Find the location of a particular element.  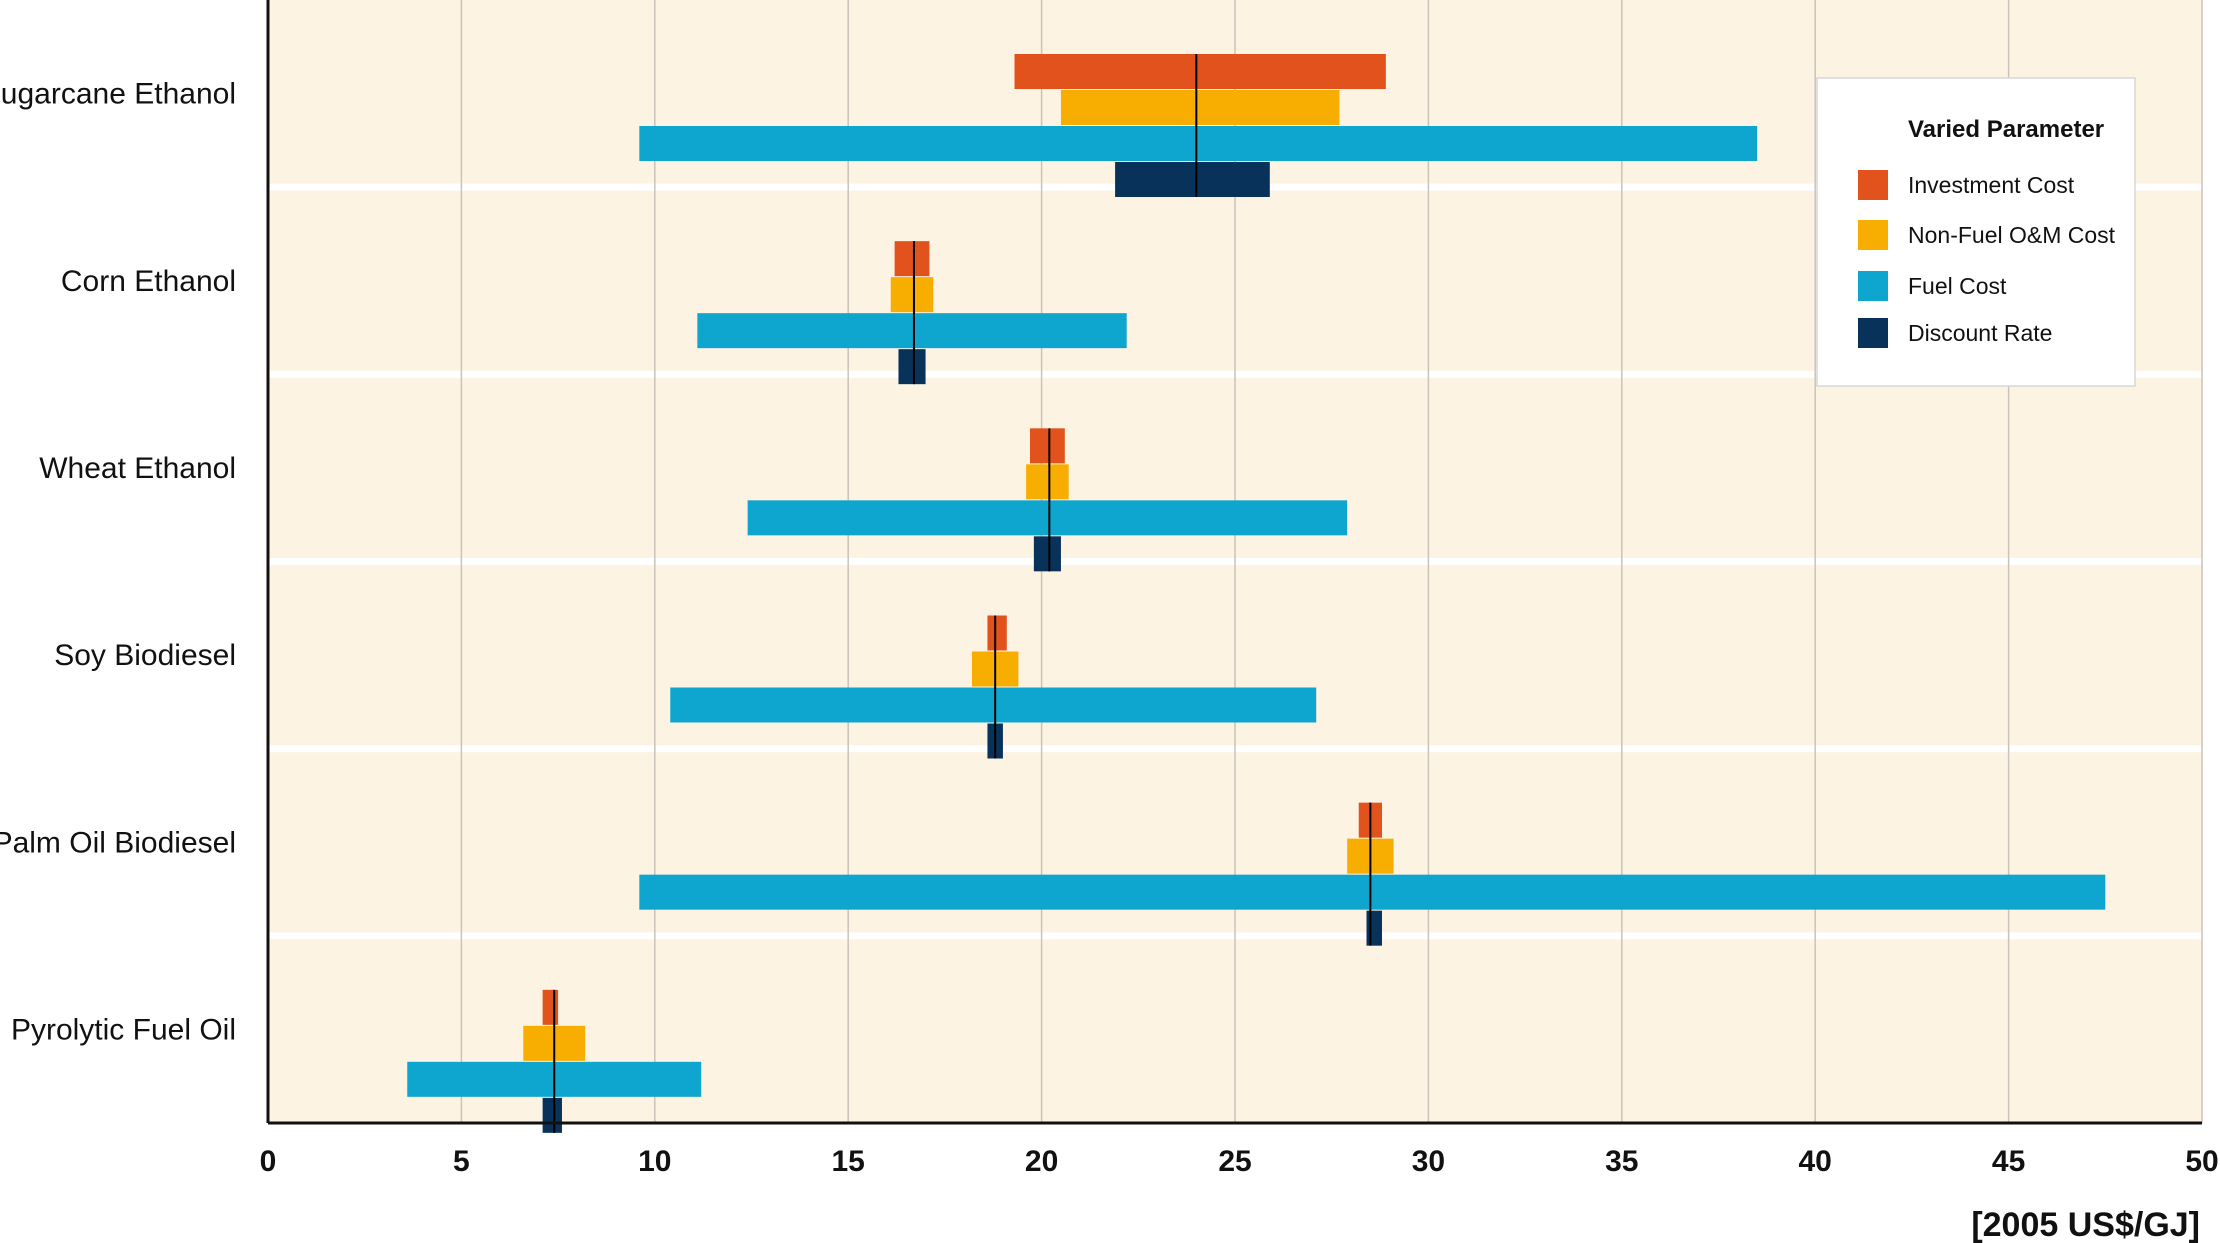

category-label: Sugarcane Ethanol is located at coordinates (118, 94).